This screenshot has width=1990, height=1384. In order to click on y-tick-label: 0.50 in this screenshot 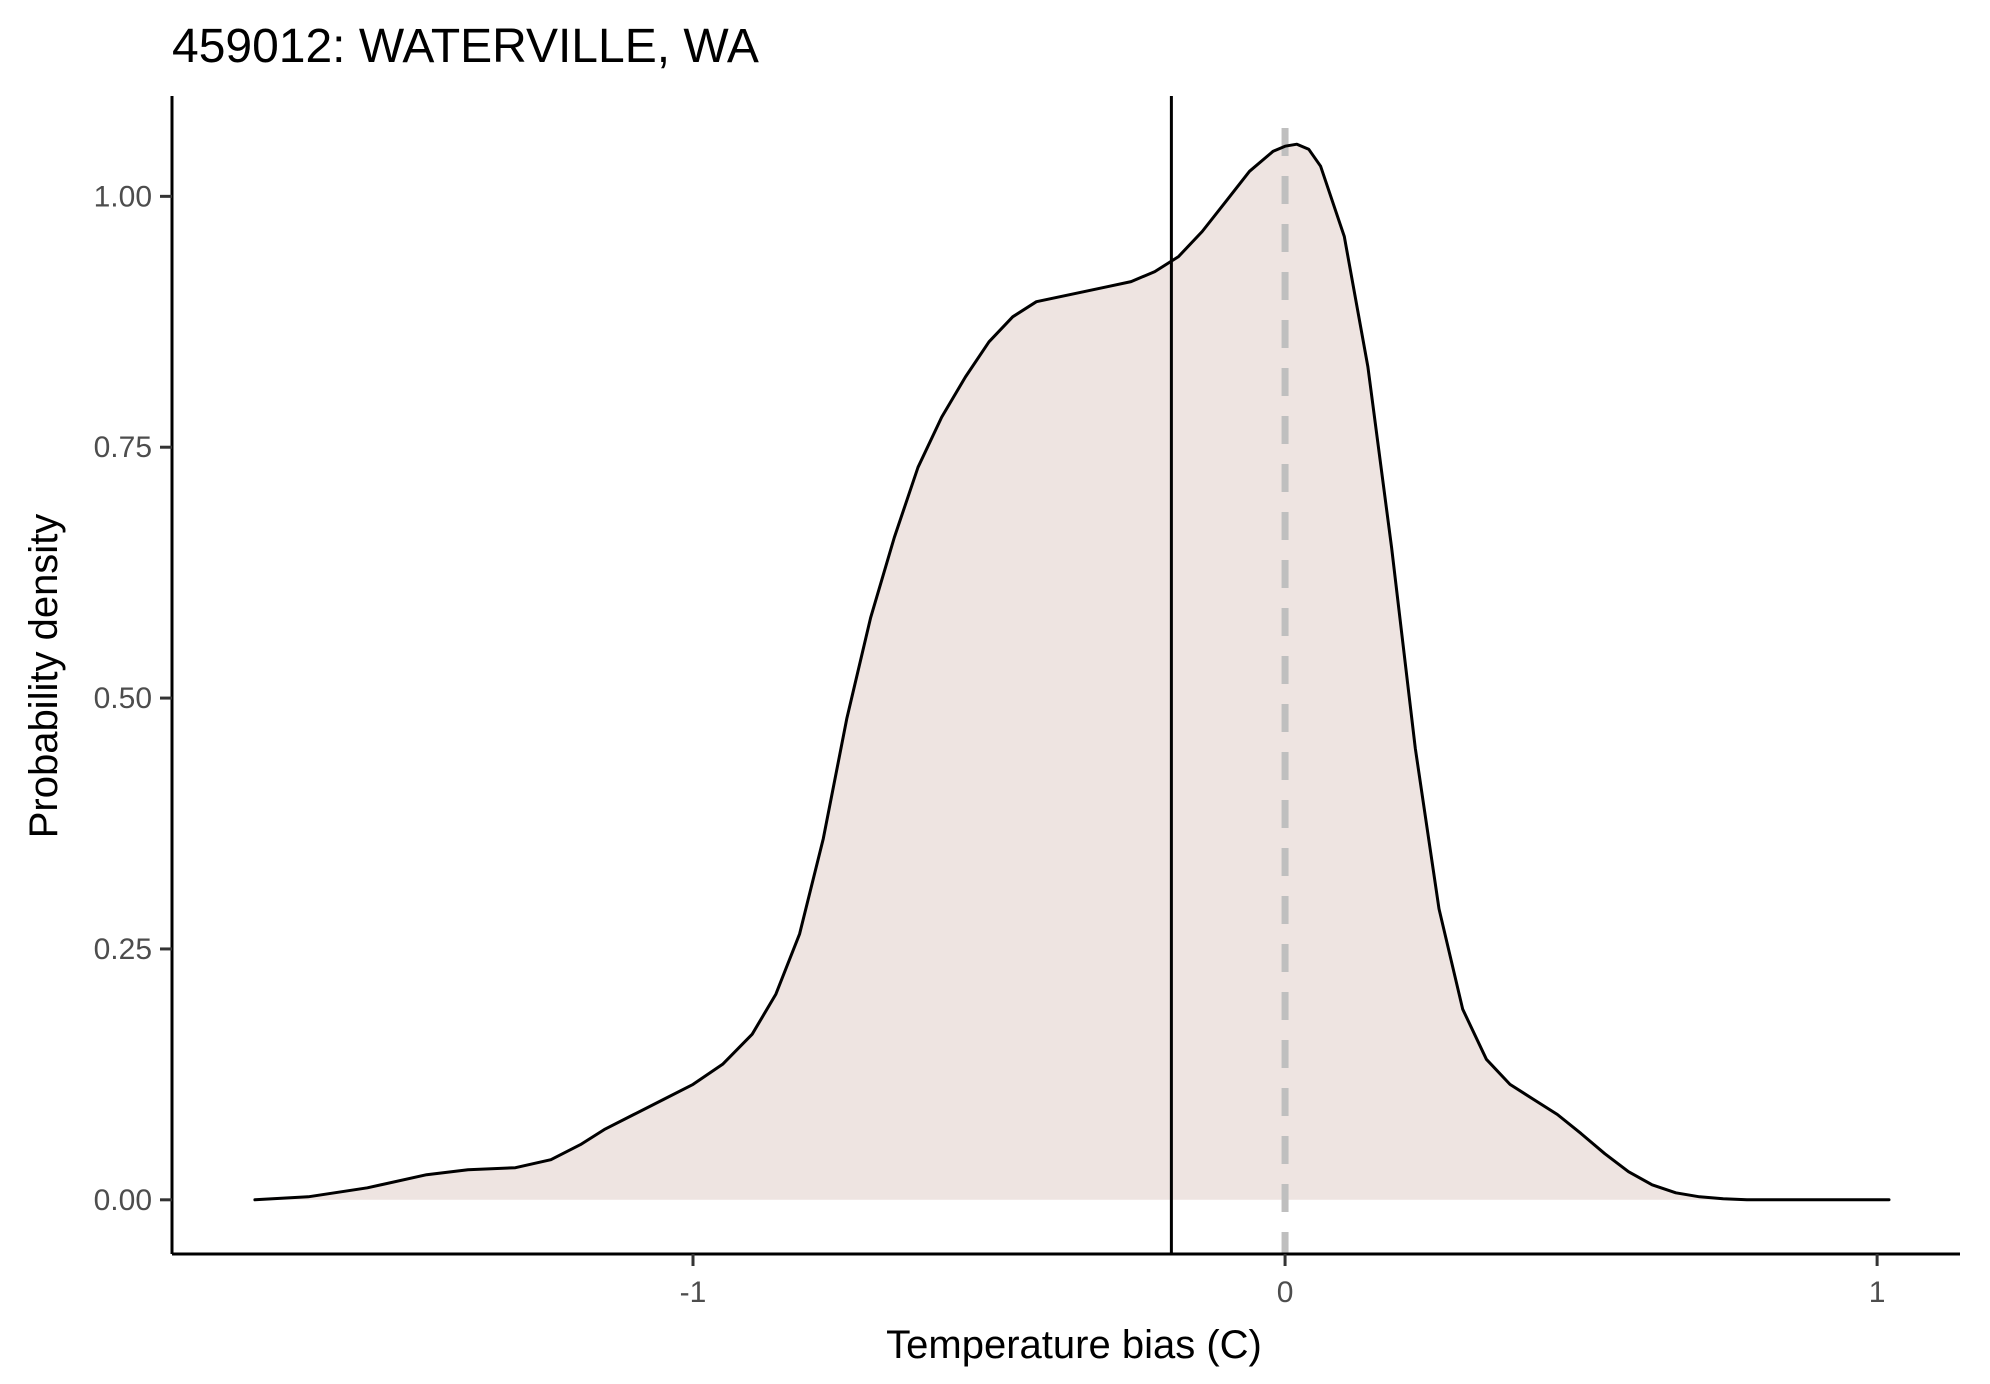, I will do `click(123, 698)`.